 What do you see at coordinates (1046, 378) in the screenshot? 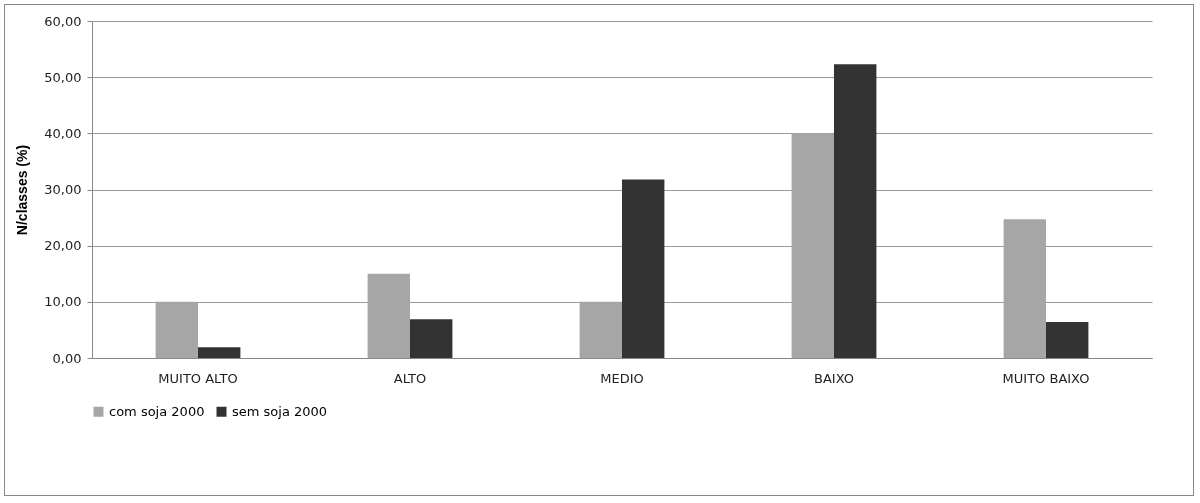
I see `x-tick-label: MUITO BAIXO` at bounding box center [1046, 378].